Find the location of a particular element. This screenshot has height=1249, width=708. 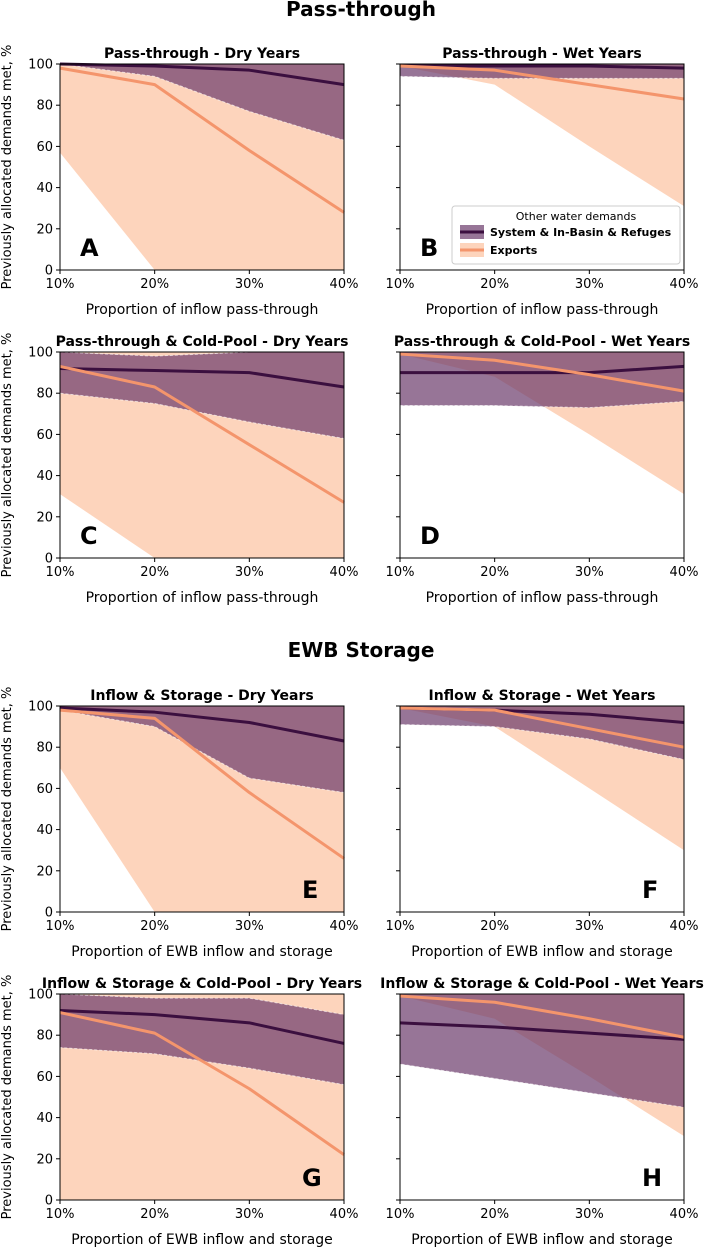

panel-letter: A is located at coordinates (89, 248).